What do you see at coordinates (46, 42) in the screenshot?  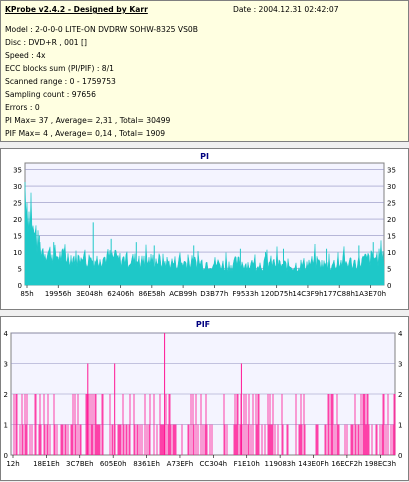 I see `info-disc: Disc : DVD+R , 001 []` at bounding box center [46, 42].